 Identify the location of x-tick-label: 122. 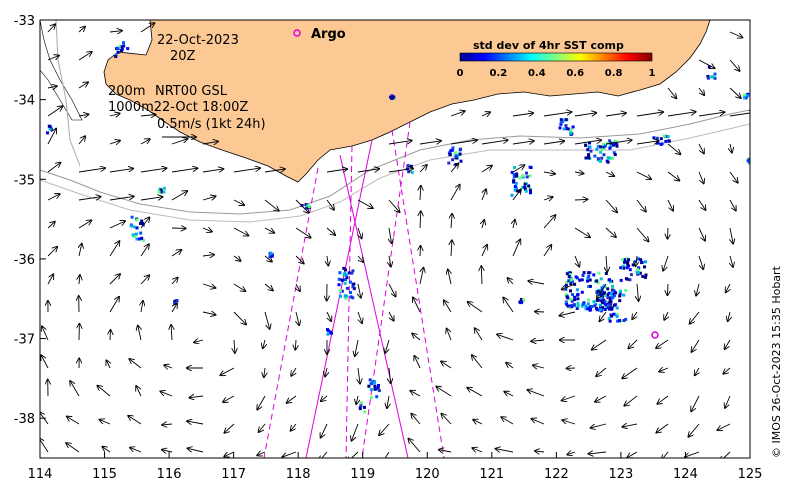
(556, 474).